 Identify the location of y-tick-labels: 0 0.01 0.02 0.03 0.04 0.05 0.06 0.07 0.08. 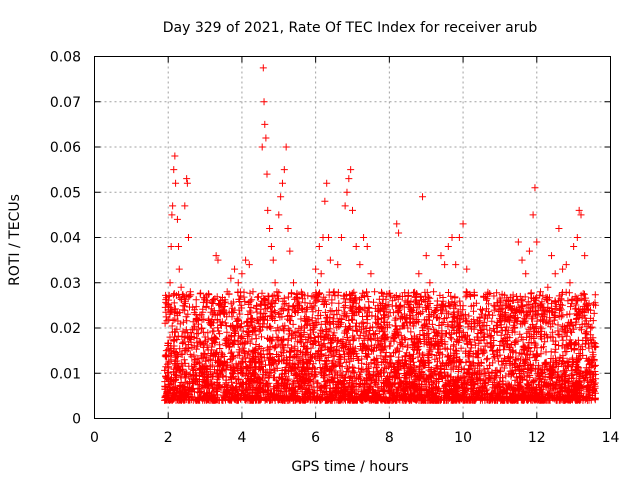
(65, 239).